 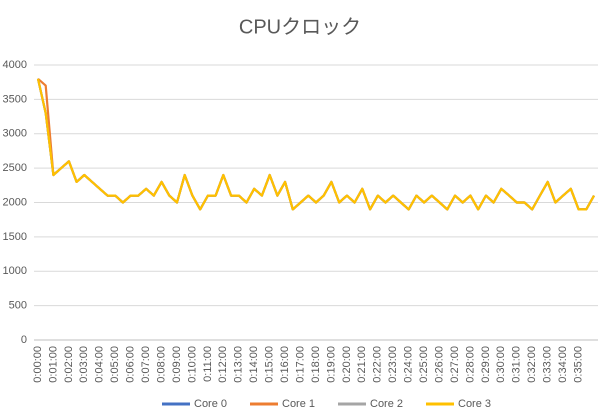 I want to click on x-tick-label: 0:18:00, so click(x=316, y=364).